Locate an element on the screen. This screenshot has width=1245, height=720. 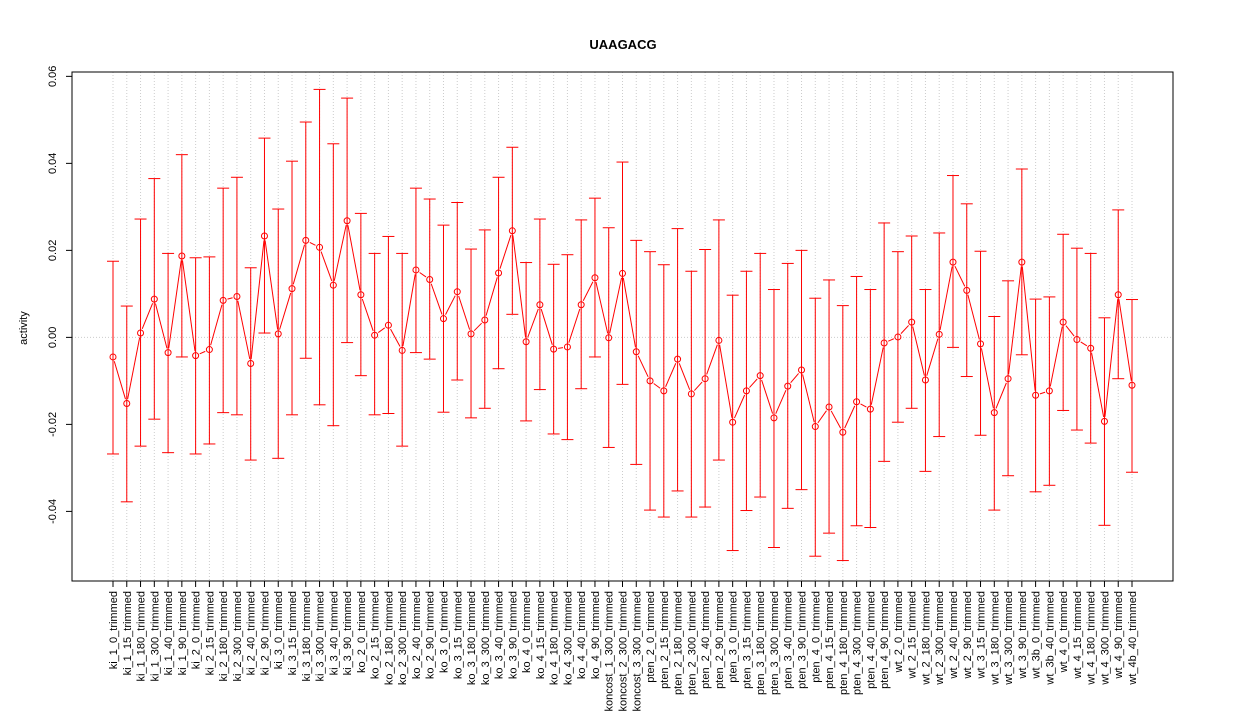
x-tick-label: ko_3_15_trimmed is located at coordinates (458, 635).